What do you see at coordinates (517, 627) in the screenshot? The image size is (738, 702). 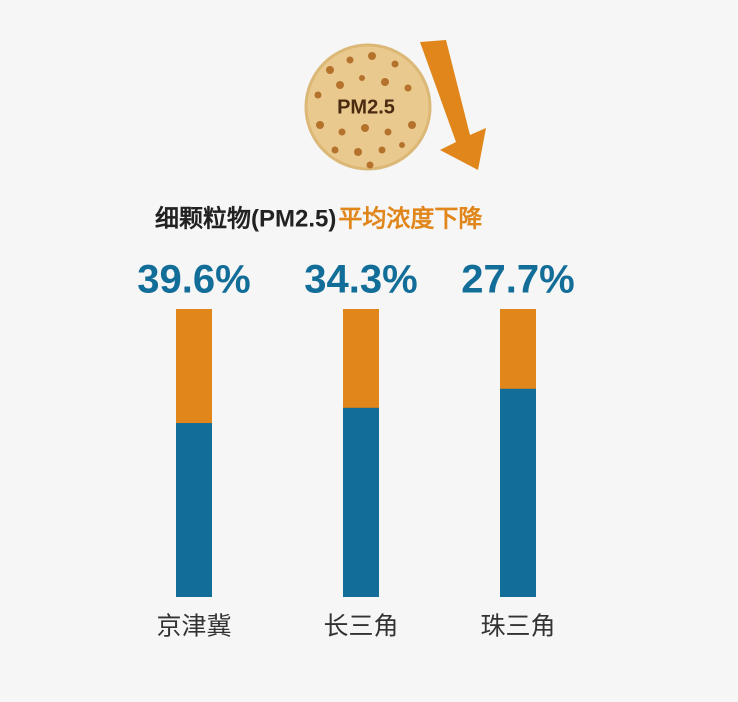 I see `x-tick-label: 珠三角` at bounding box center [517, 627].